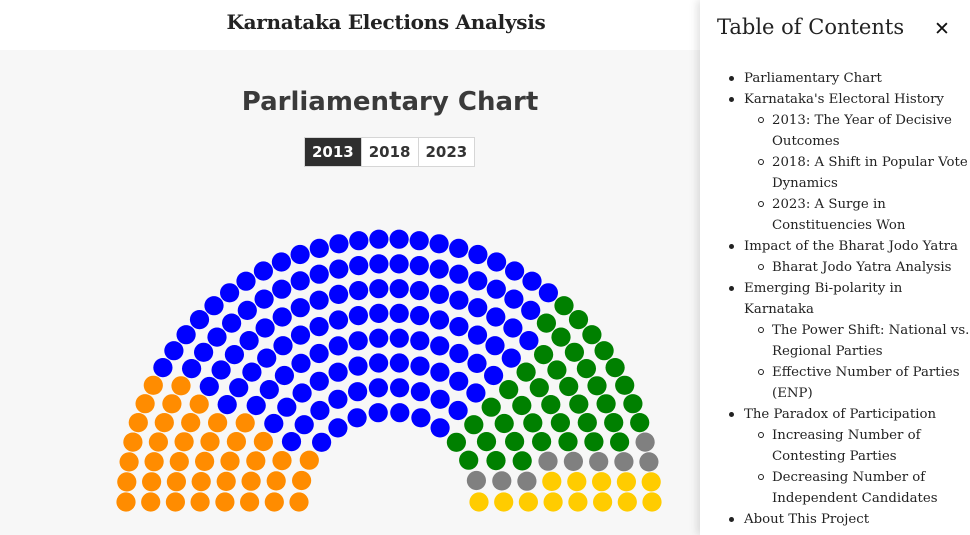  I want to click on toc-subitem: 2013: The Year of Decisive Outcomes, so click(864, 131).